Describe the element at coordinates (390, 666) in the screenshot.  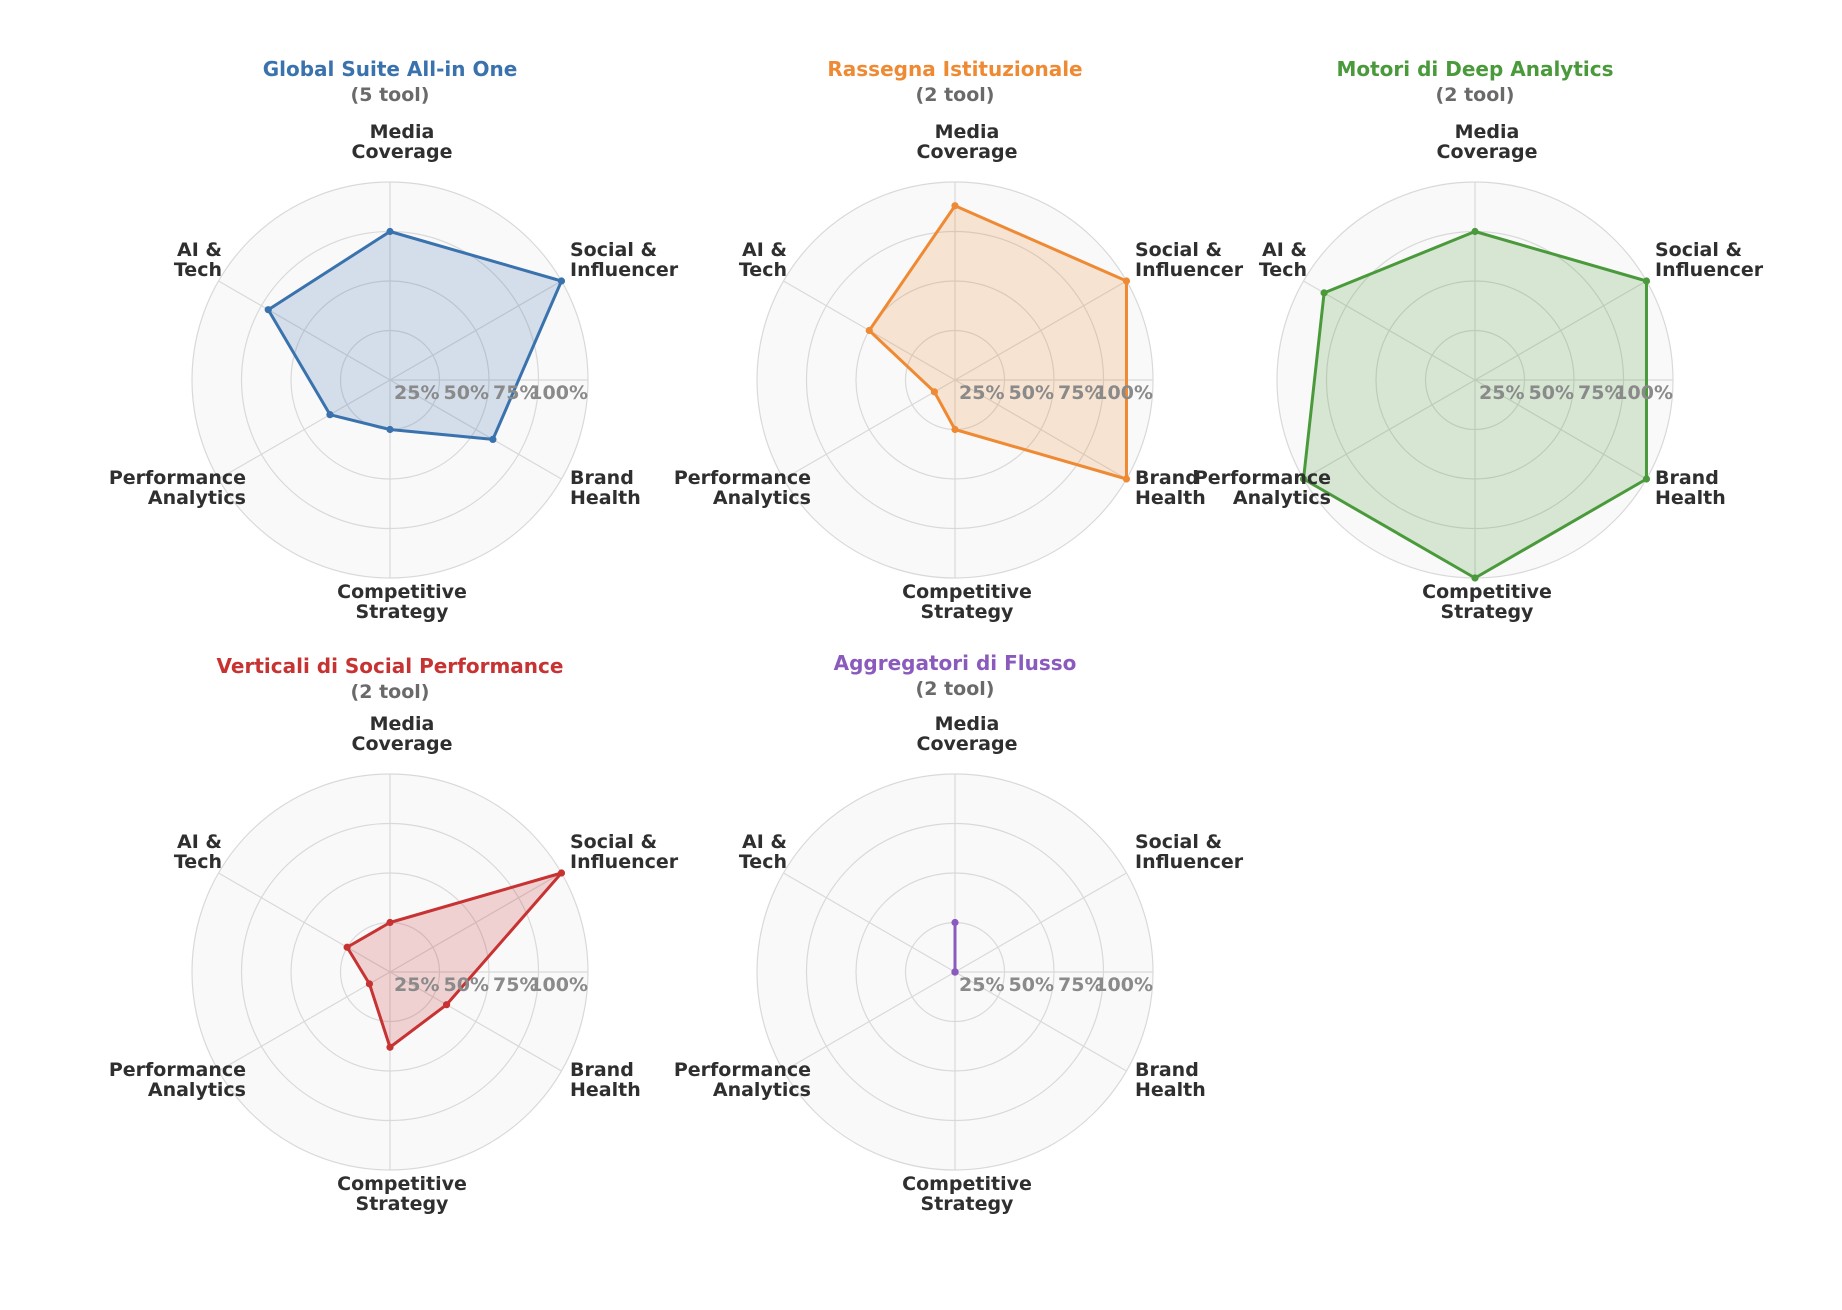
I see `chart-title: Verticali di Social Performance` at that location.